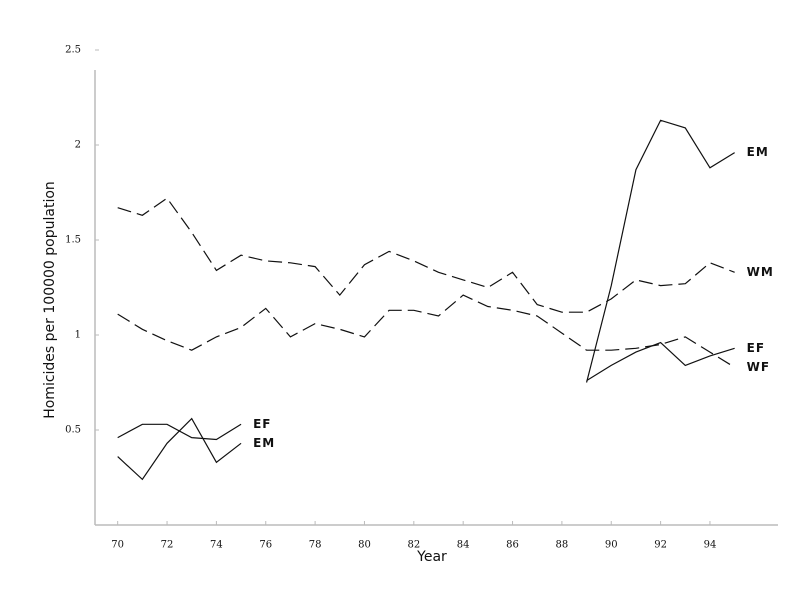 The width and height of the screenshot is (794, 595). I want to click on x-tick-label: 80, so click(364, 545).